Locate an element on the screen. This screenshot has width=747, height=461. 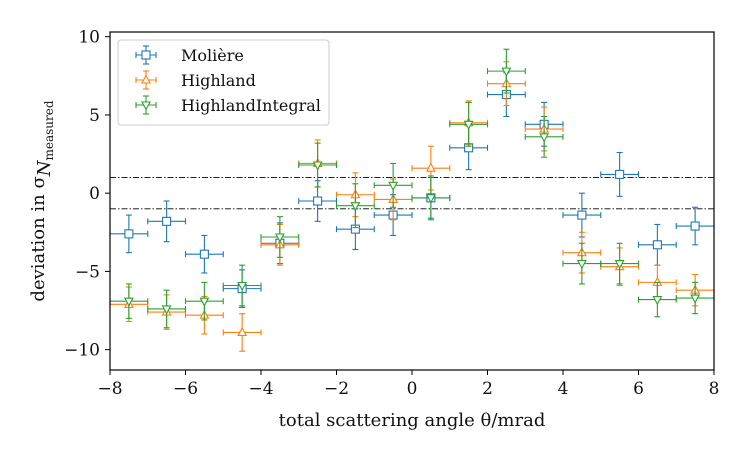
legend-label: Highland is located at coordinates (218, 80).